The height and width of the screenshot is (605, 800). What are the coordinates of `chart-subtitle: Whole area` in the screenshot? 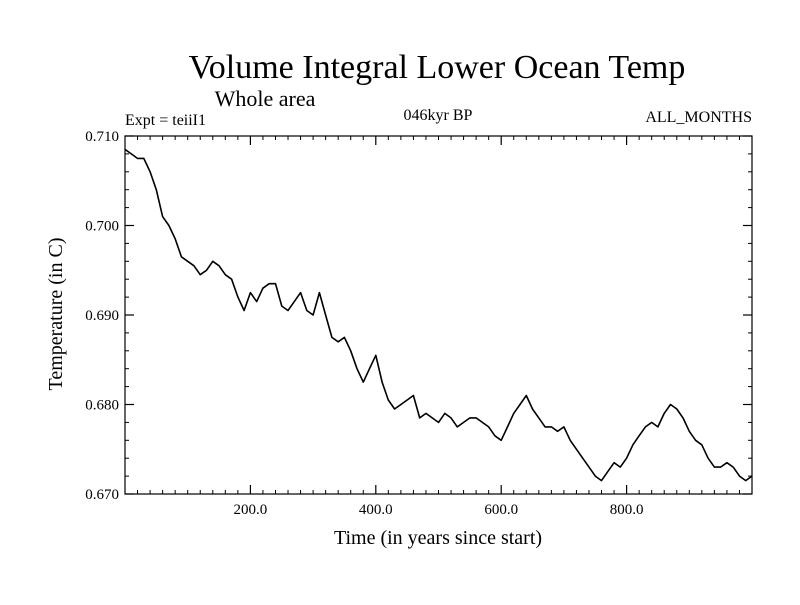 It's located at (265, 98).